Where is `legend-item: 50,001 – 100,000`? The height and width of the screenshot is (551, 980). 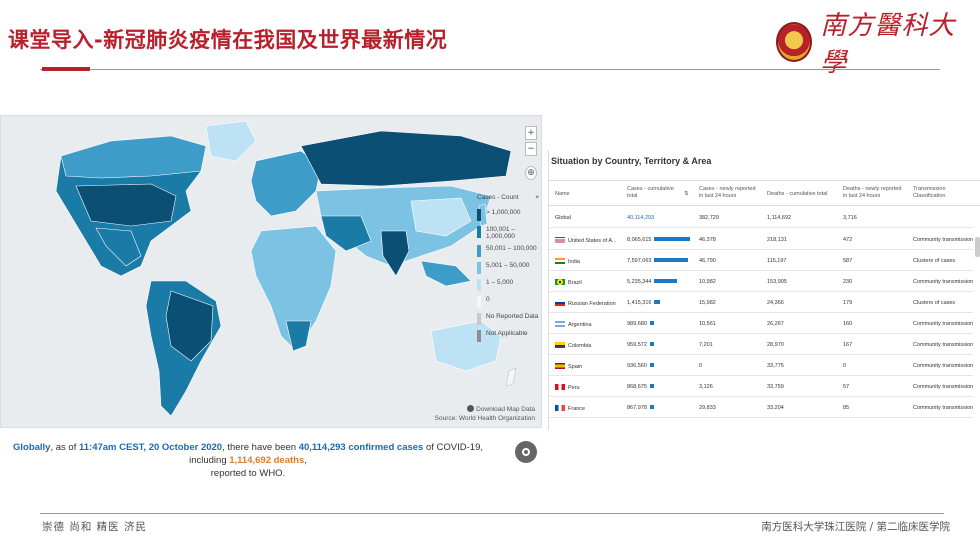 legend-item: 50,001 – 100,000 is located at coordinates (508, 251).